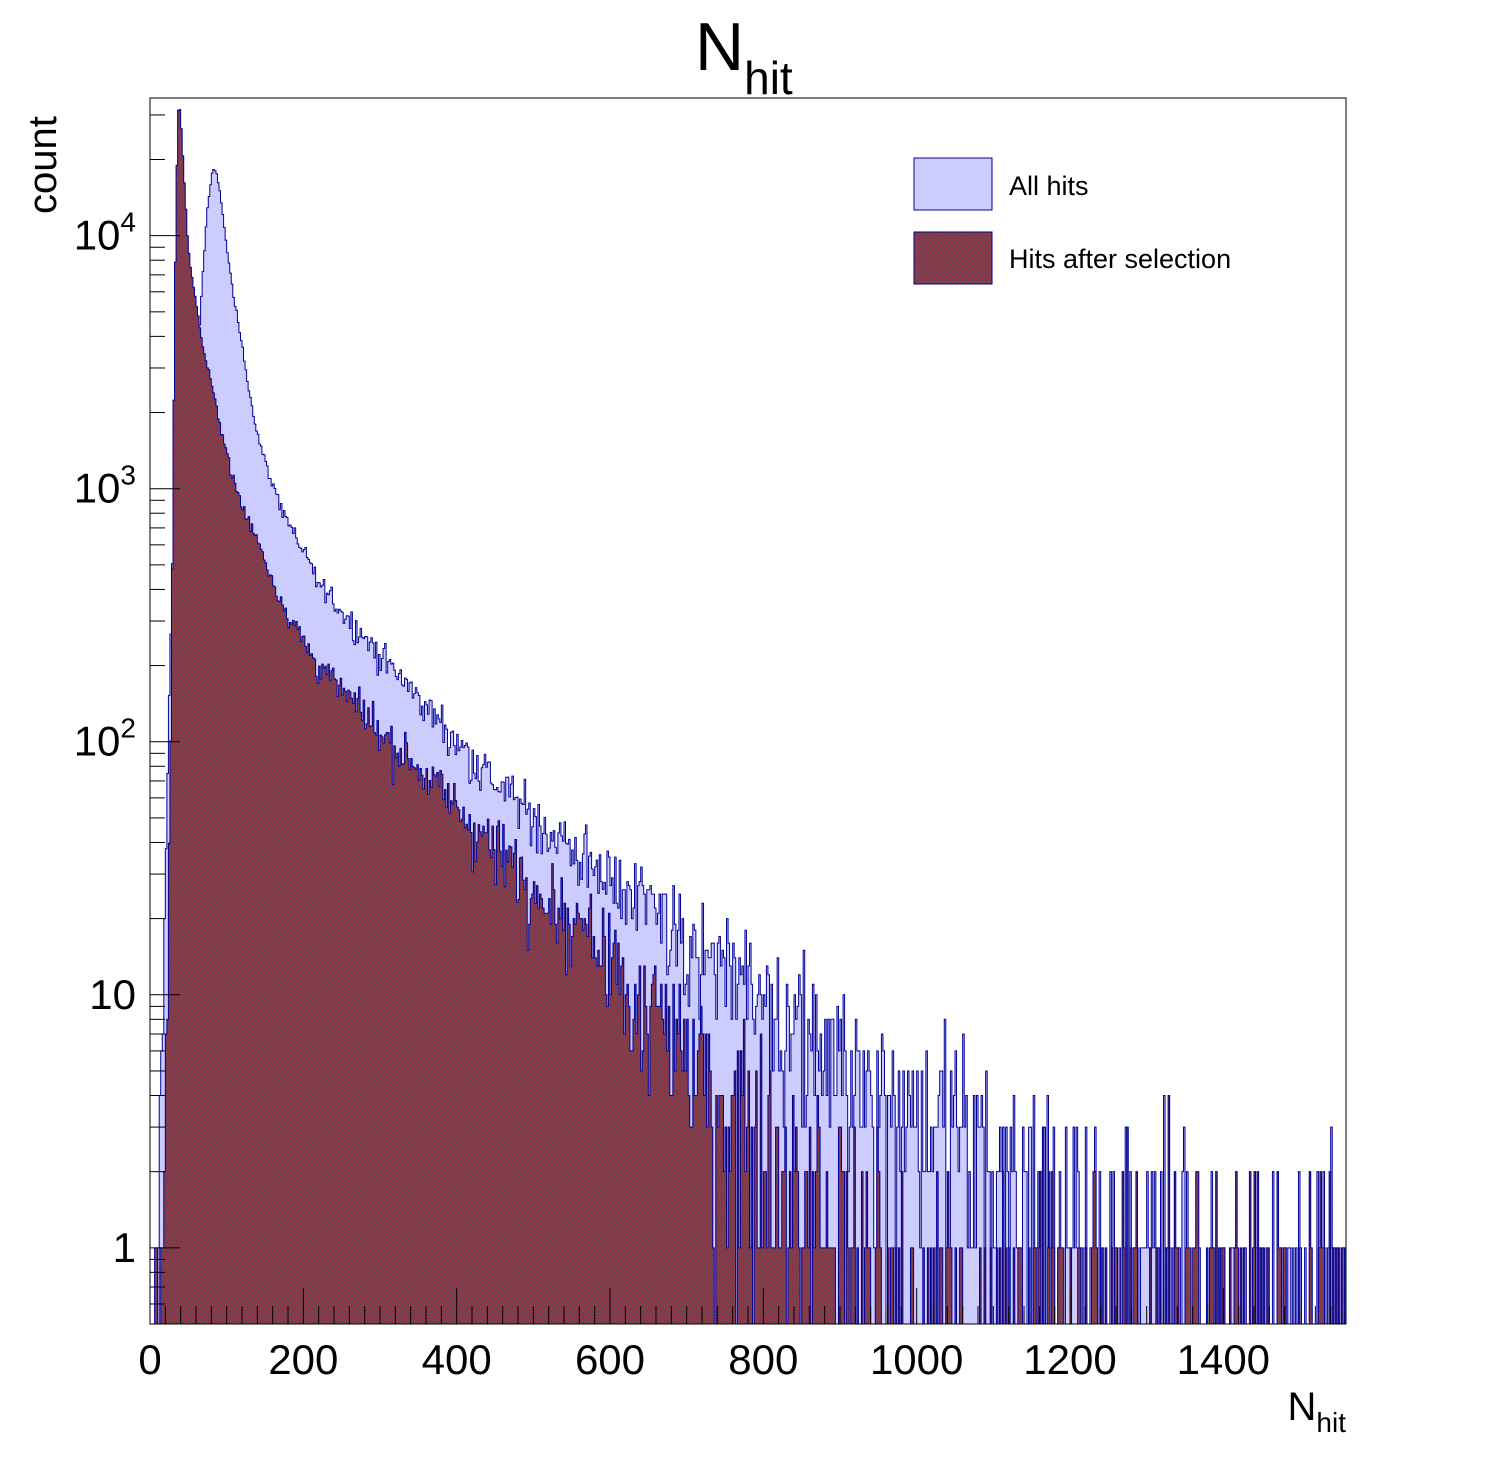 This screenshot has height=1472, width=1496. Describe the element at coordinates (610, 1359) in the screenshot. I see `x-tick-label: 600` at that location.